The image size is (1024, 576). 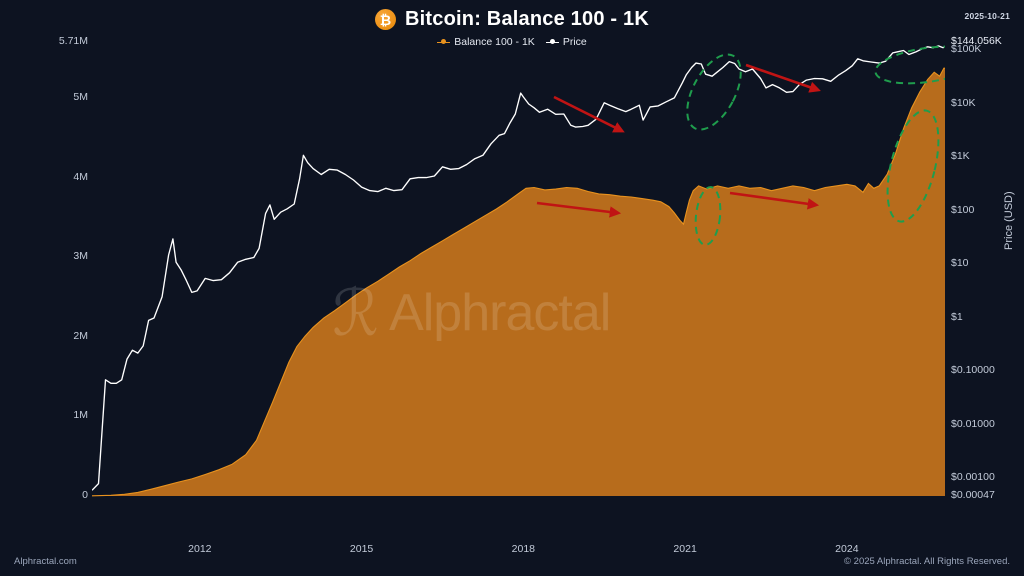 I want to click on y-tick-left-2M: 2M, so click(x=80, y=335).